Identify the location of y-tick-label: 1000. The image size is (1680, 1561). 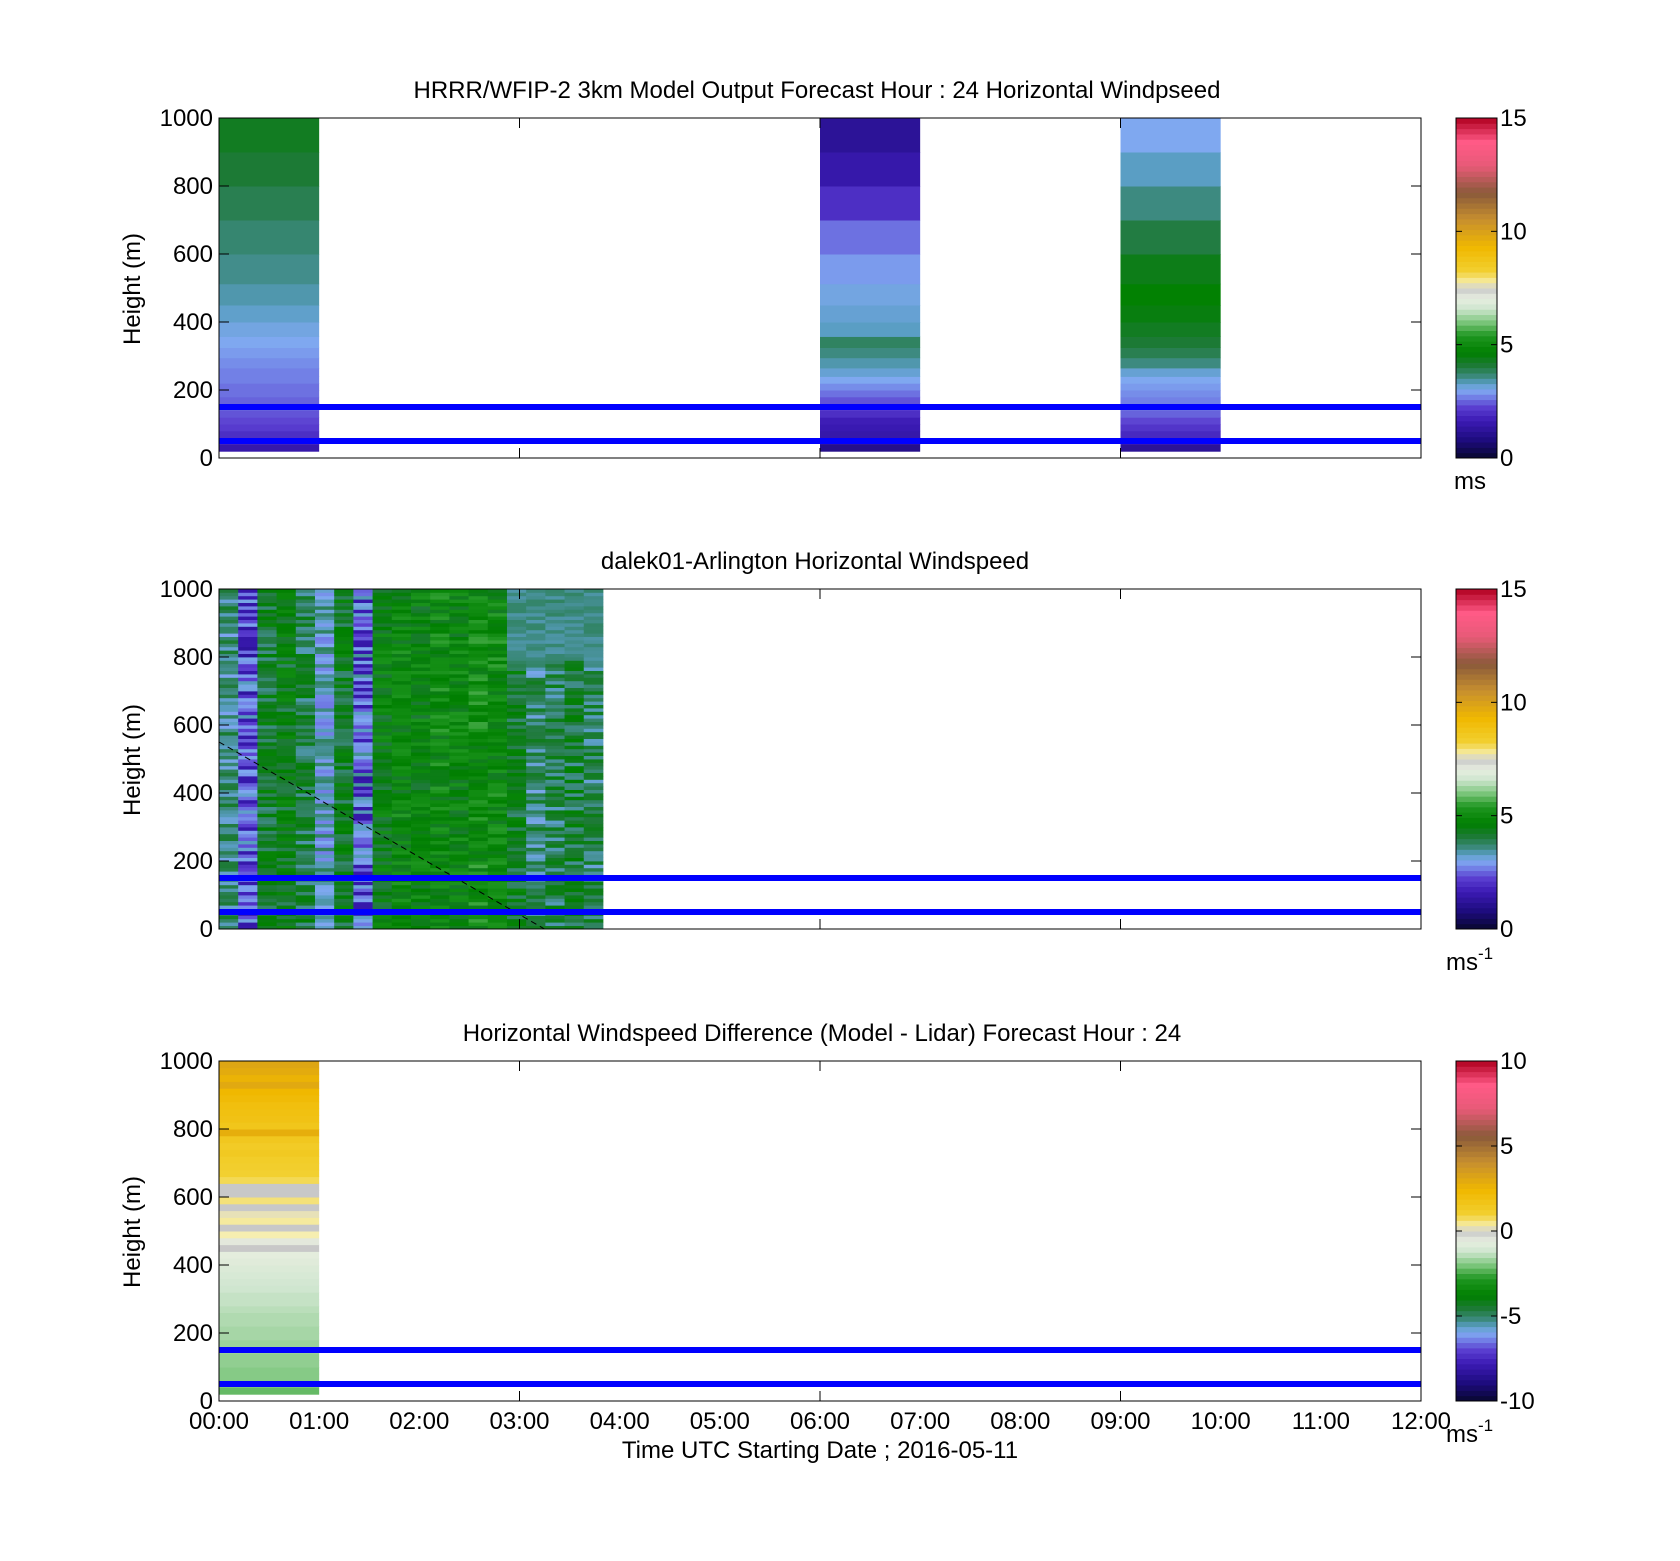
(186, 589).